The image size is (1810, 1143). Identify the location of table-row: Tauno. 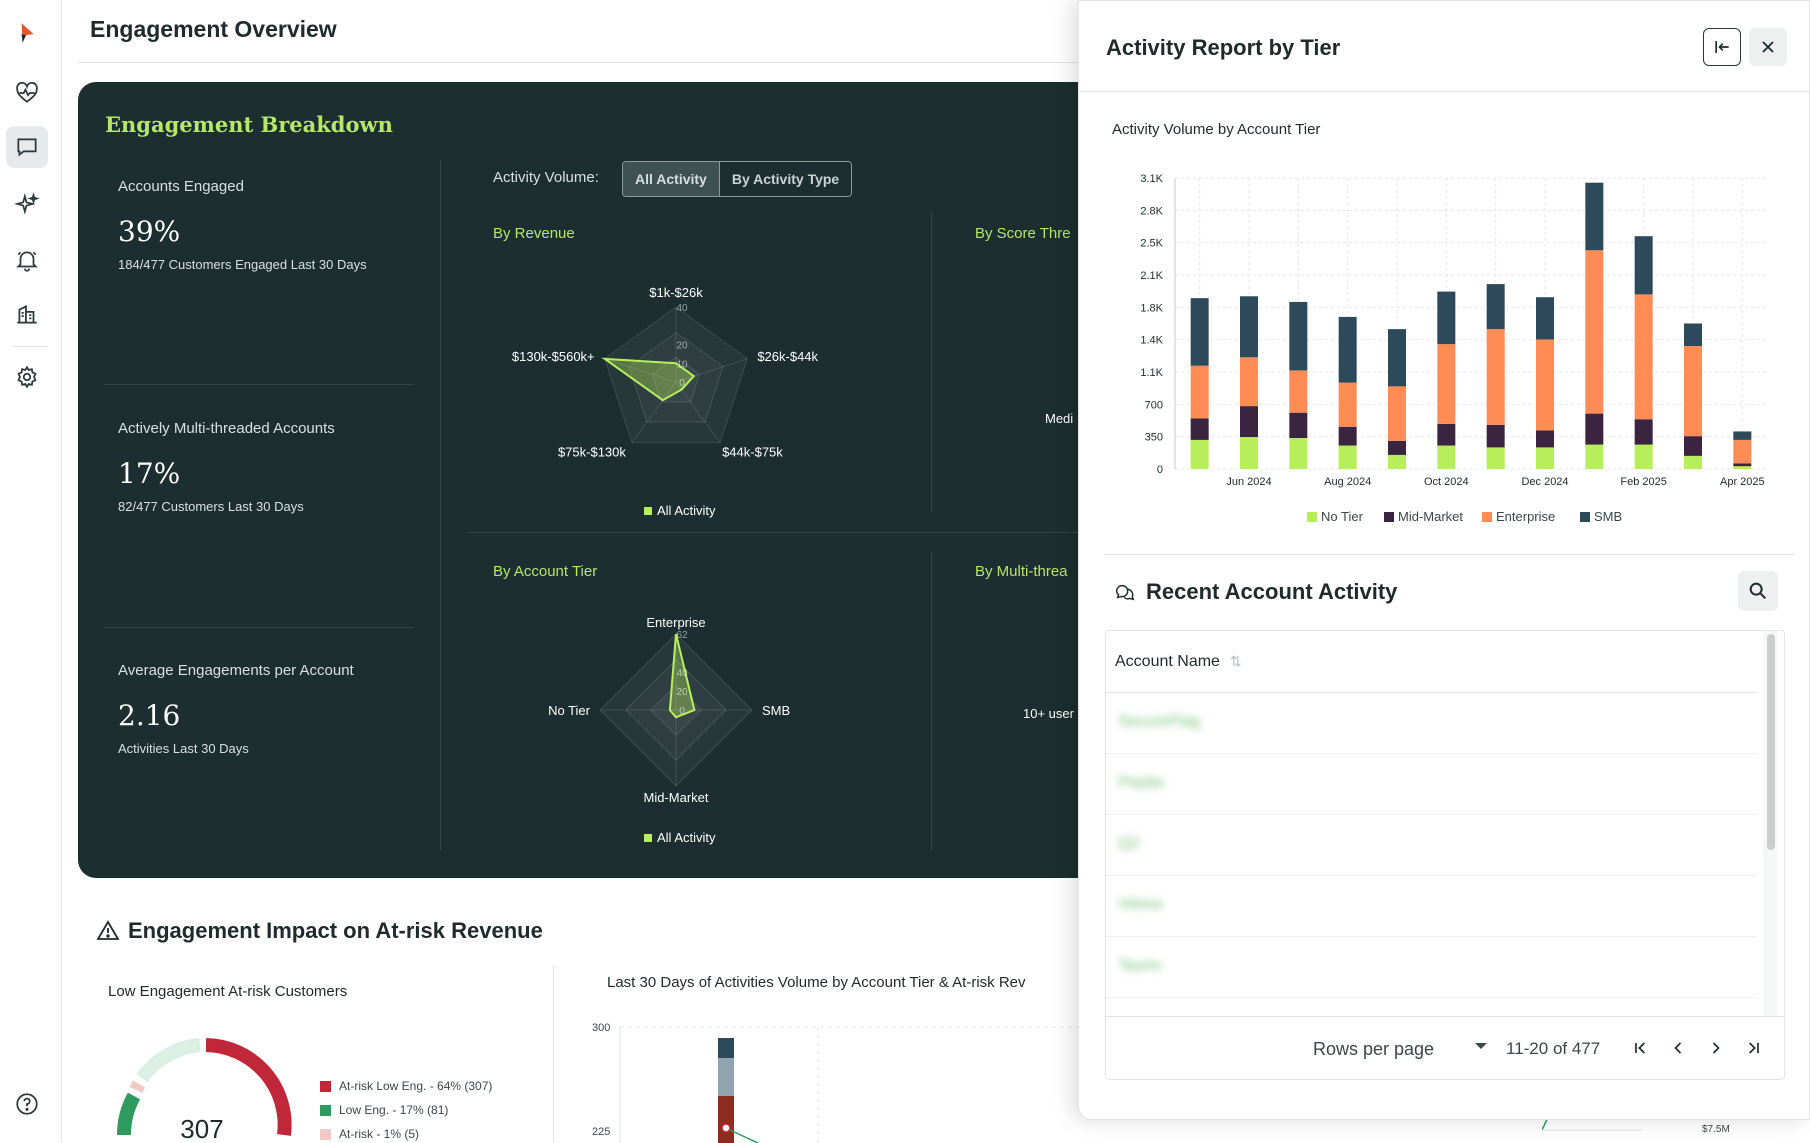
(1431, 967).